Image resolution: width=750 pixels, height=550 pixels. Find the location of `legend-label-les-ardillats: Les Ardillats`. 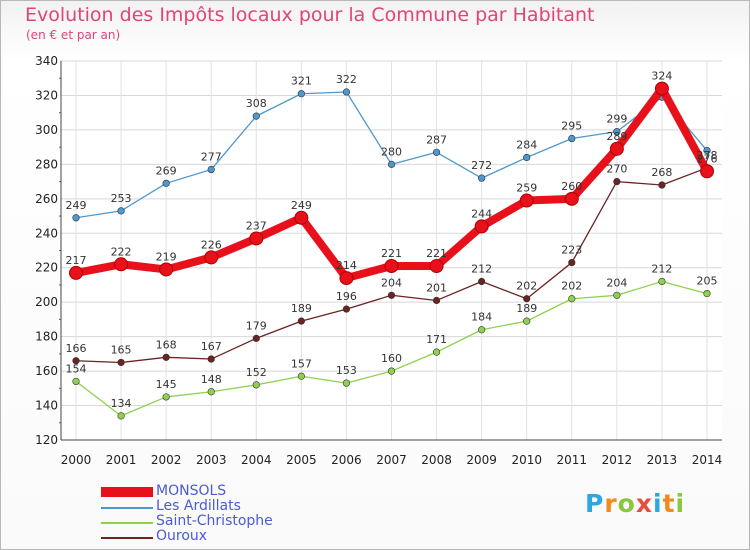

legend-label-les-ardillats: Les Ardillats is located at coordinates (198, 506).